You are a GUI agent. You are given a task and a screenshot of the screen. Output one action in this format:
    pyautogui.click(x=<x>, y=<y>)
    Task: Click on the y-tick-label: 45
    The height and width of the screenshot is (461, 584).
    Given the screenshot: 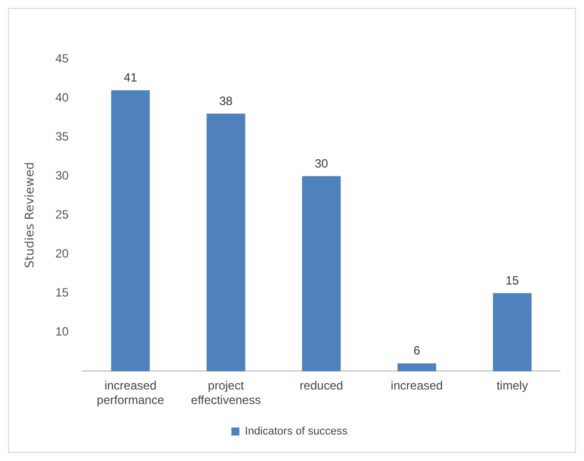 What is the action you would take?
    pyautogui.click(x=62, y=58)
    